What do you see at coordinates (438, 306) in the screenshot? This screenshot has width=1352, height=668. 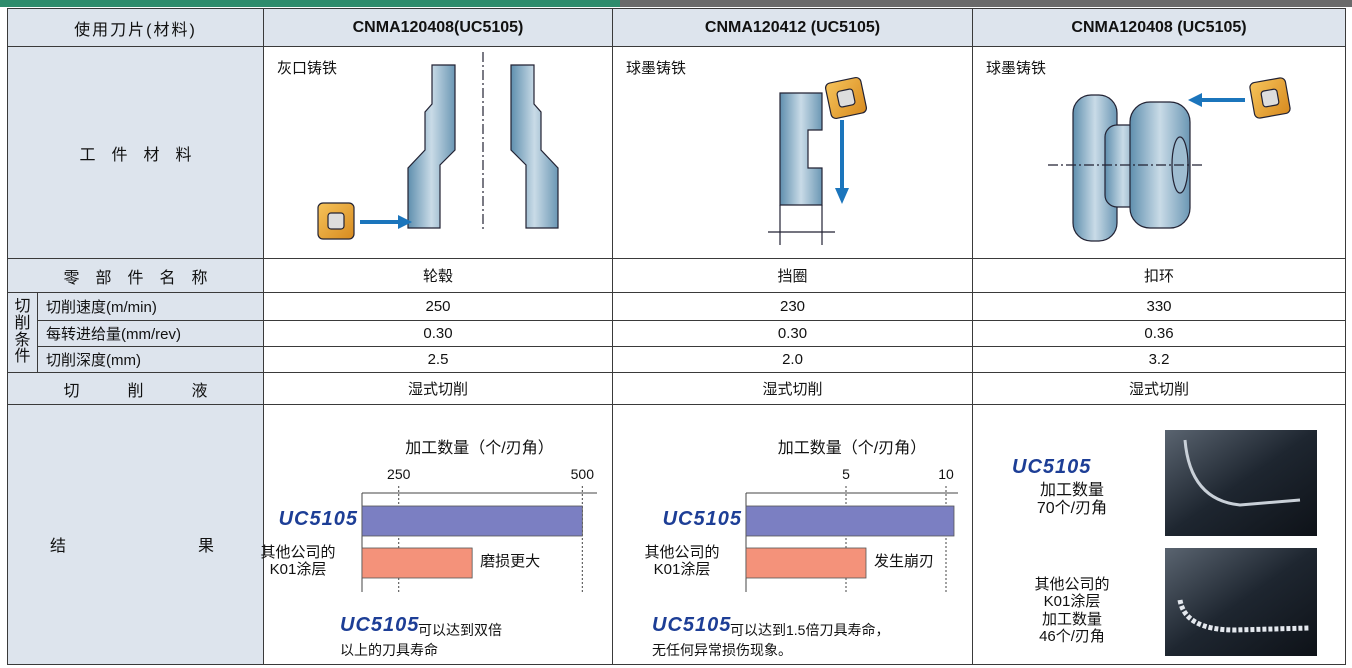 I see `value-cell: 250` at bounding box center [438, 306].